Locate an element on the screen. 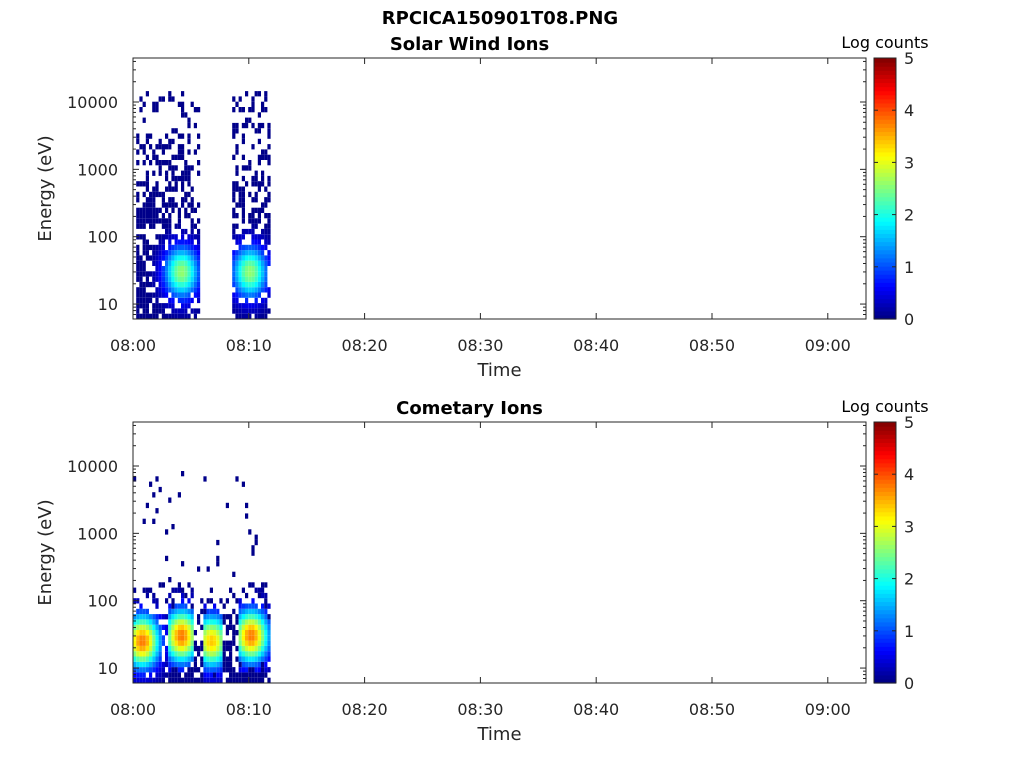 Image resolution: width=1024 pixels, height=768 pixels. heatmap-cells is located at coordinates (202, 577).